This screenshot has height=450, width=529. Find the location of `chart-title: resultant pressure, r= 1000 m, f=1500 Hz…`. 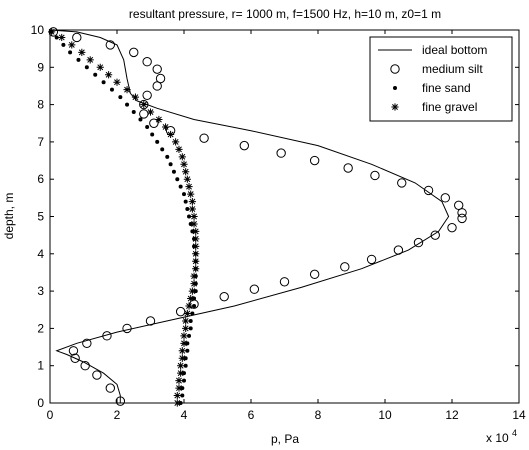

chart-title: resultant pressure, r= 1000 m, f=1500 Hz… is located at coordinates (285, 14).